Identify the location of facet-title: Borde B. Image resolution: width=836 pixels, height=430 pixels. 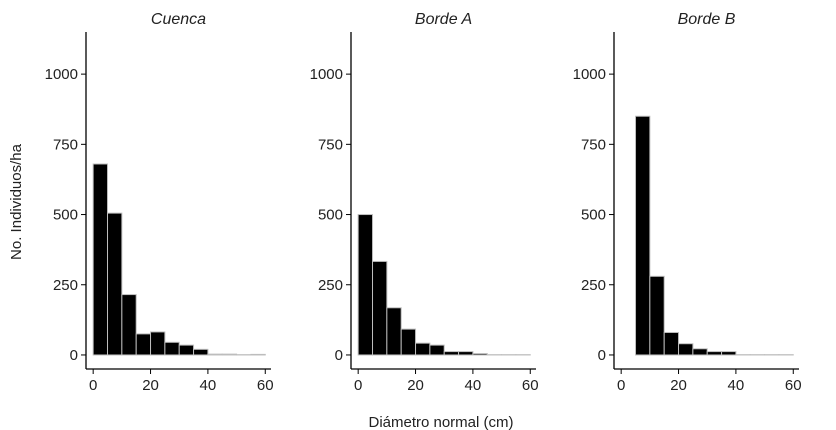
(707, 19).